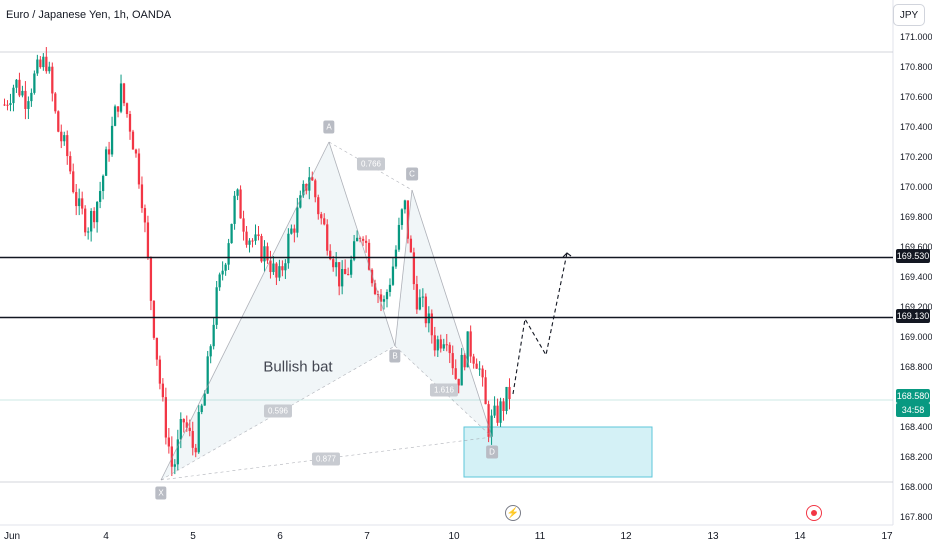  I want to click on ratio-label: 0.596, so click(278, 411).